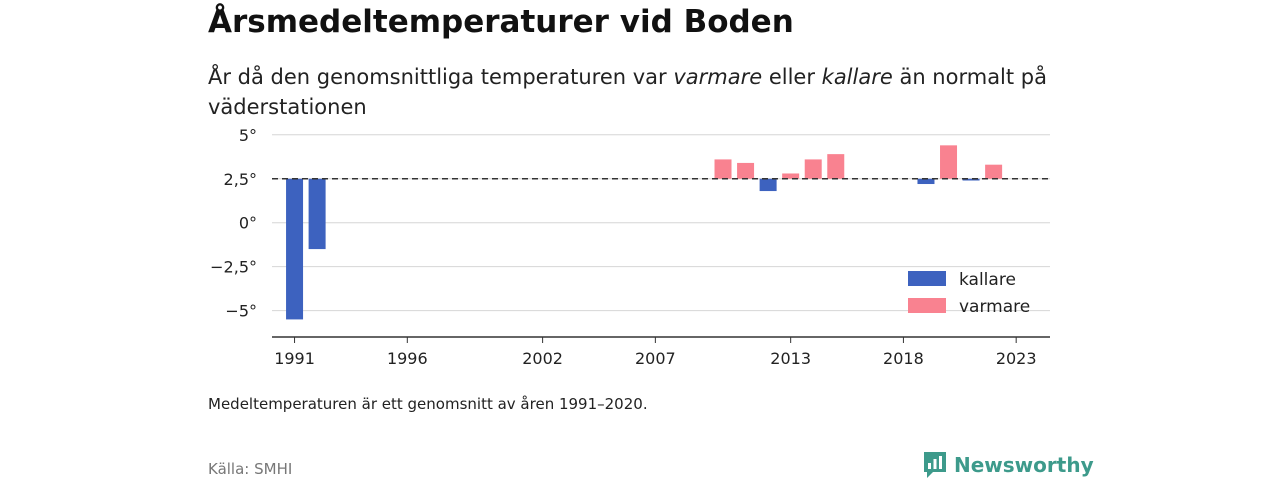  What do you see at coordinates (294, 358) in the screenshot?
I see `x-tick-label: 1991` at bounding box center [294, 358].